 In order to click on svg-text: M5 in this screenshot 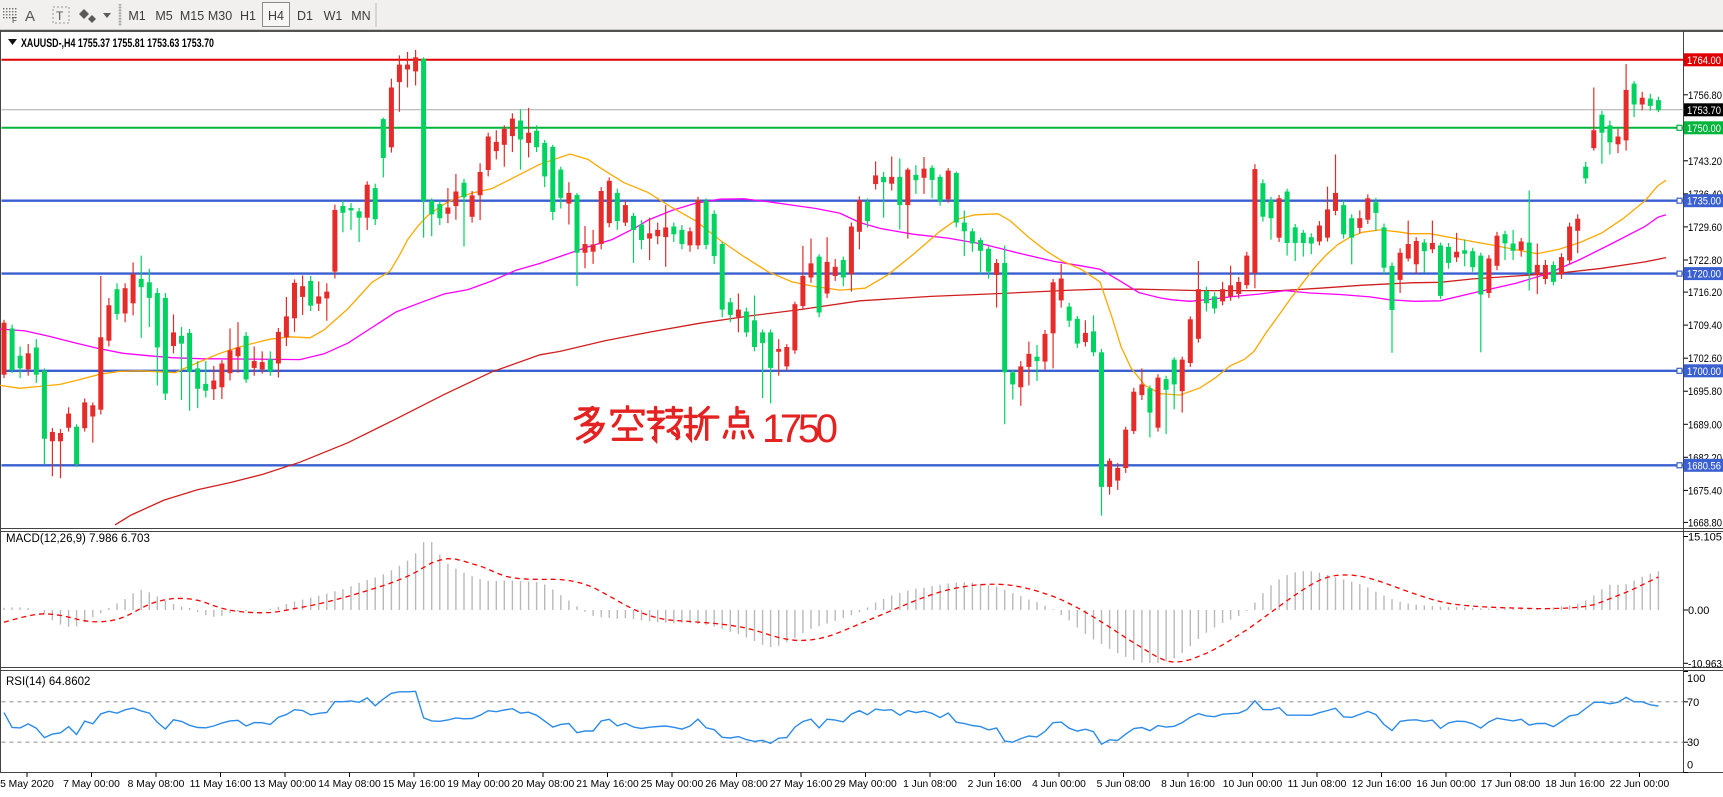, I will do `click(163, 16)`.